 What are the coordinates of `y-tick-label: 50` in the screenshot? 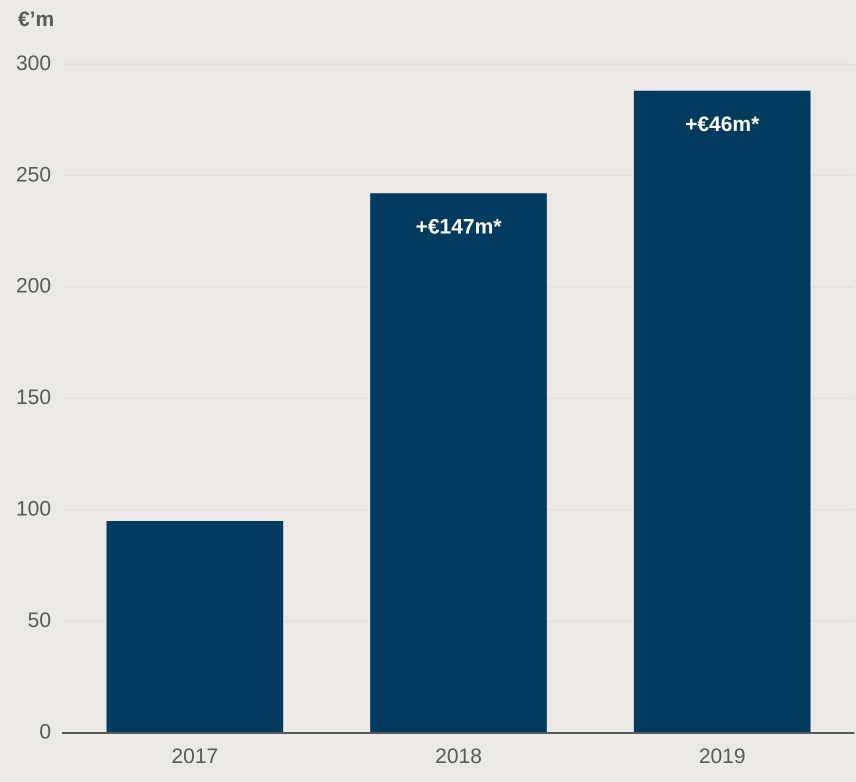 It's located at (40, 620).